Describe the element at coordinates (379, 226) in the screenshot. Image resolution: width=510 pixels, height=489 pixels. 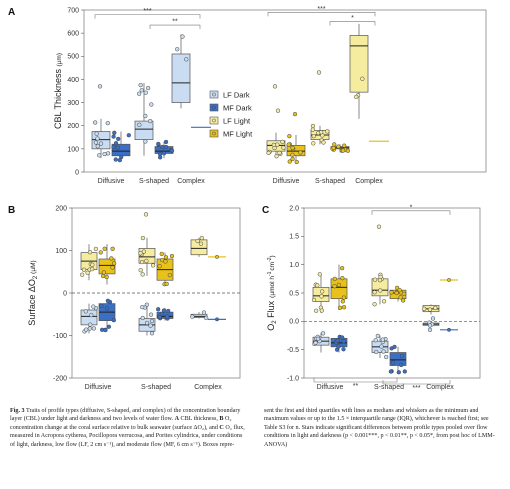
I see `panel-c-lf-light-outlier` at that location.